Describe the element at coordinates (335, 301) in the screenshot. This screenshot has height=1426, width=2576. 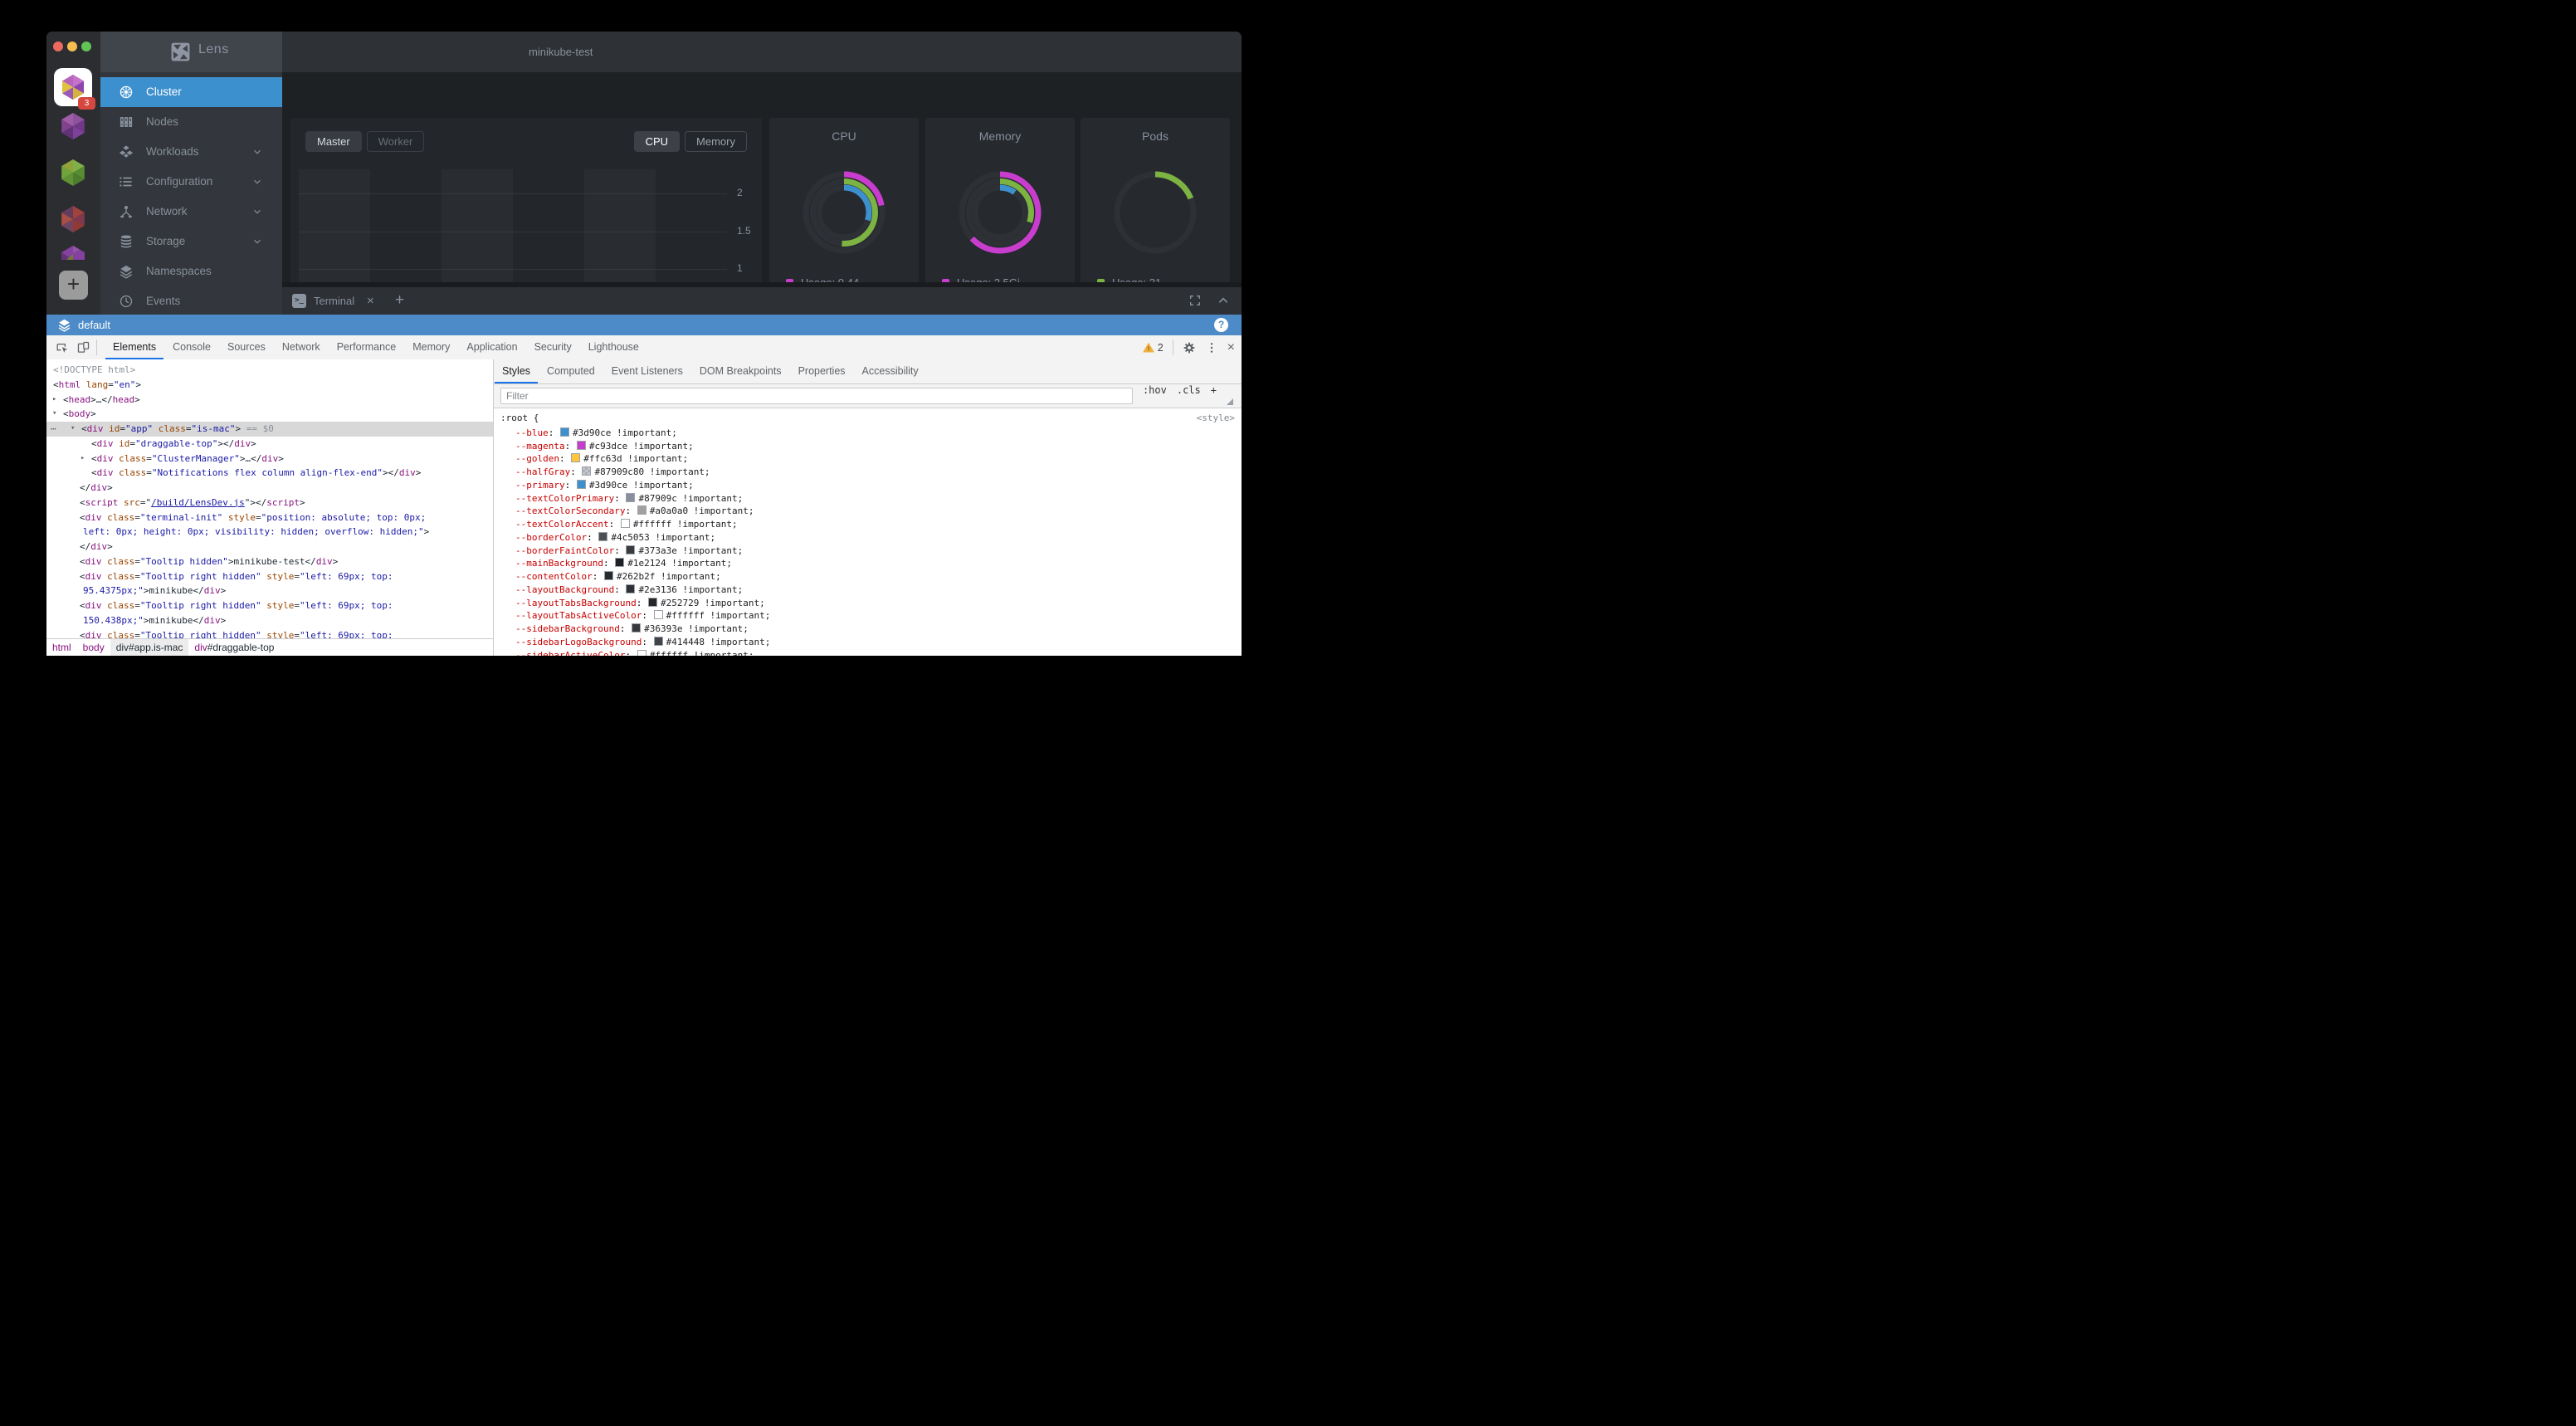
I see `terminal-tab: Terminal` at that location.